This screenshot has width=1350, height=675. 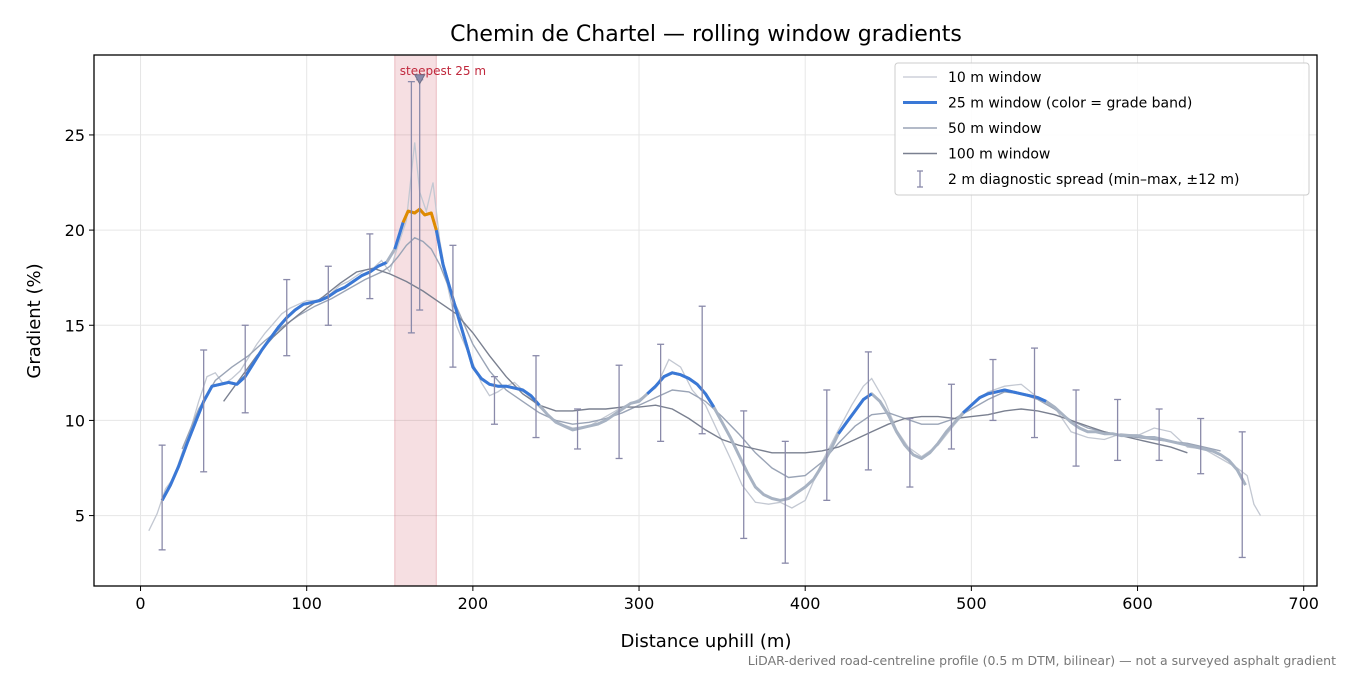 I want to click on x-tick-label: 400, so click(x=805, y=603).